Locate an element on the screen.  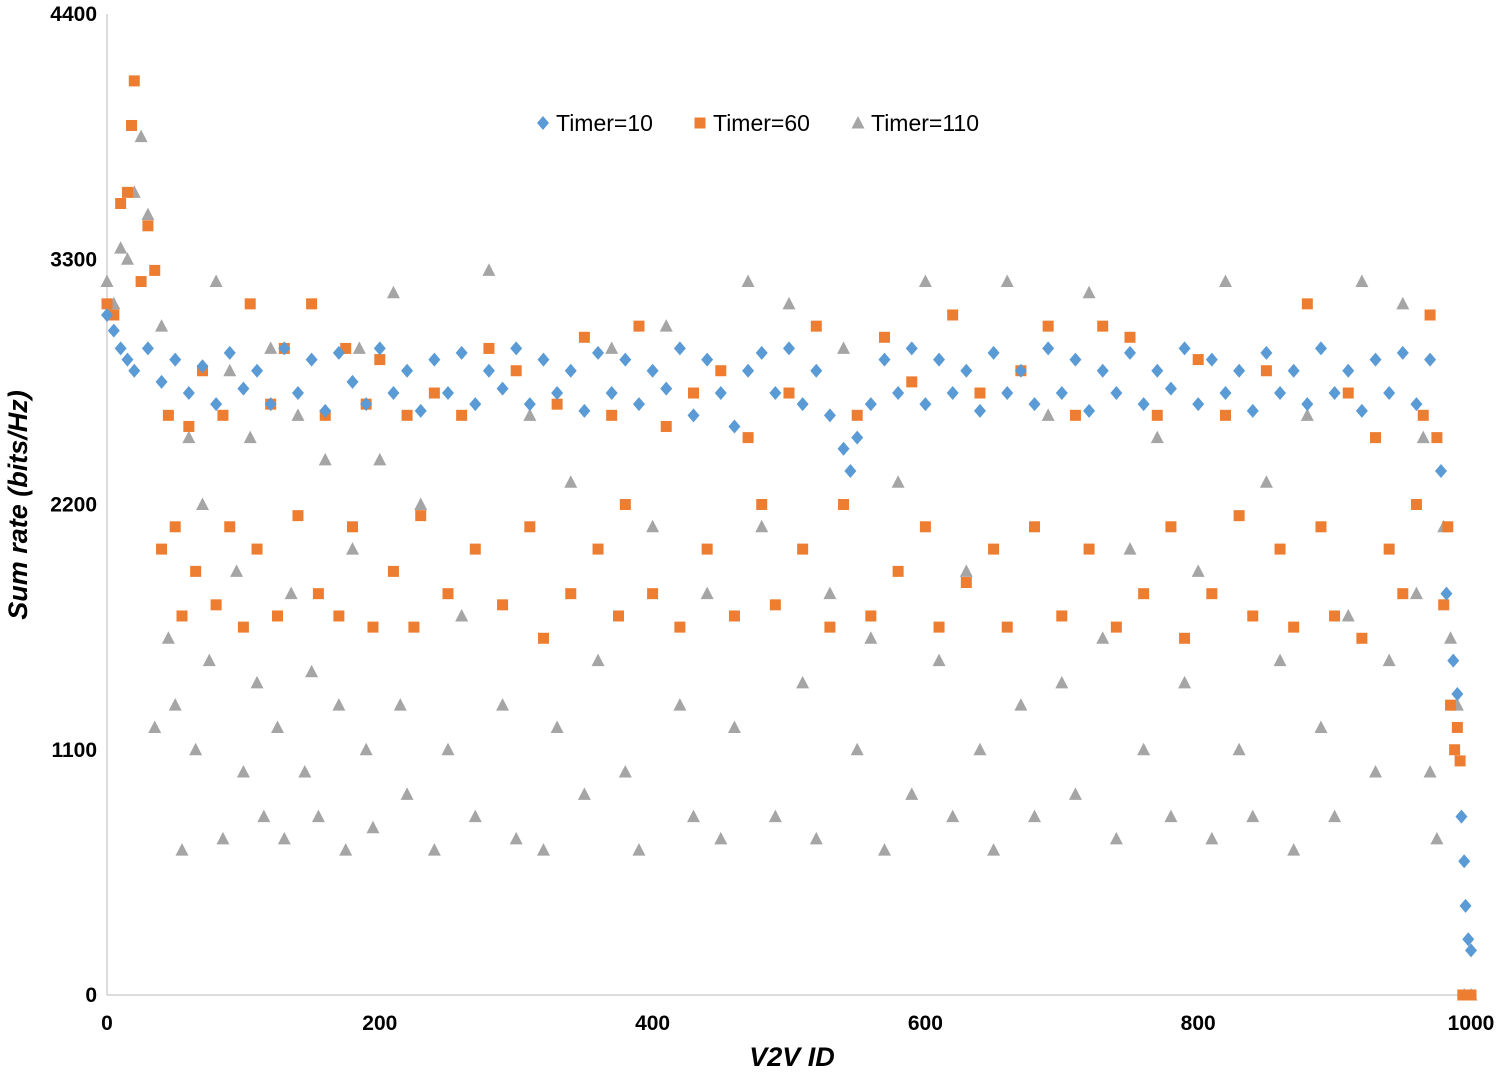
legend: Timer=10 Timer=60 Timer=110 is located at coordinates (758, 123).